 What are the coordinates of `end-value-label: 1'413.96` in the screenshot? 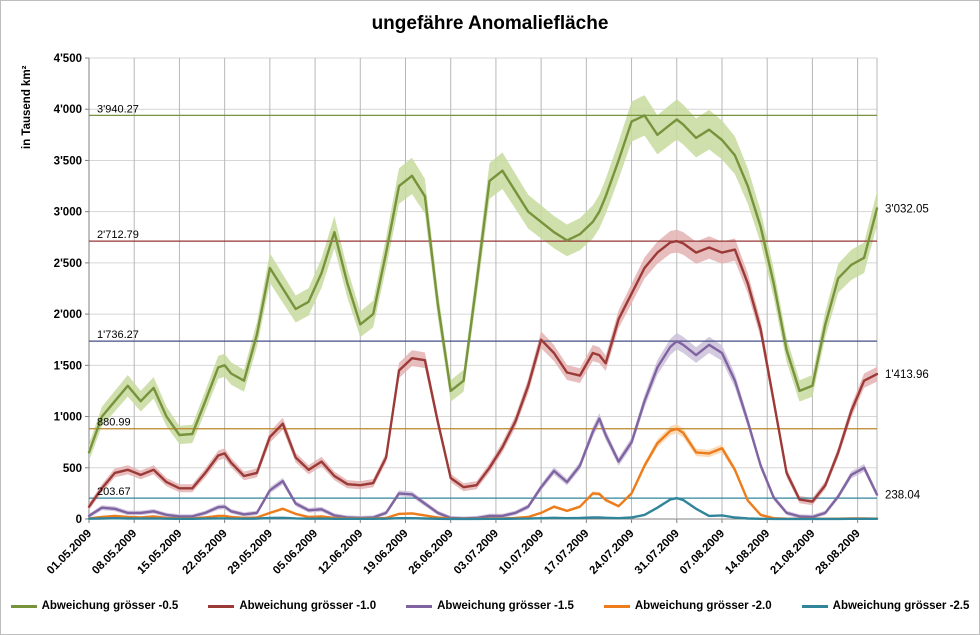 It's located at (907, 375).